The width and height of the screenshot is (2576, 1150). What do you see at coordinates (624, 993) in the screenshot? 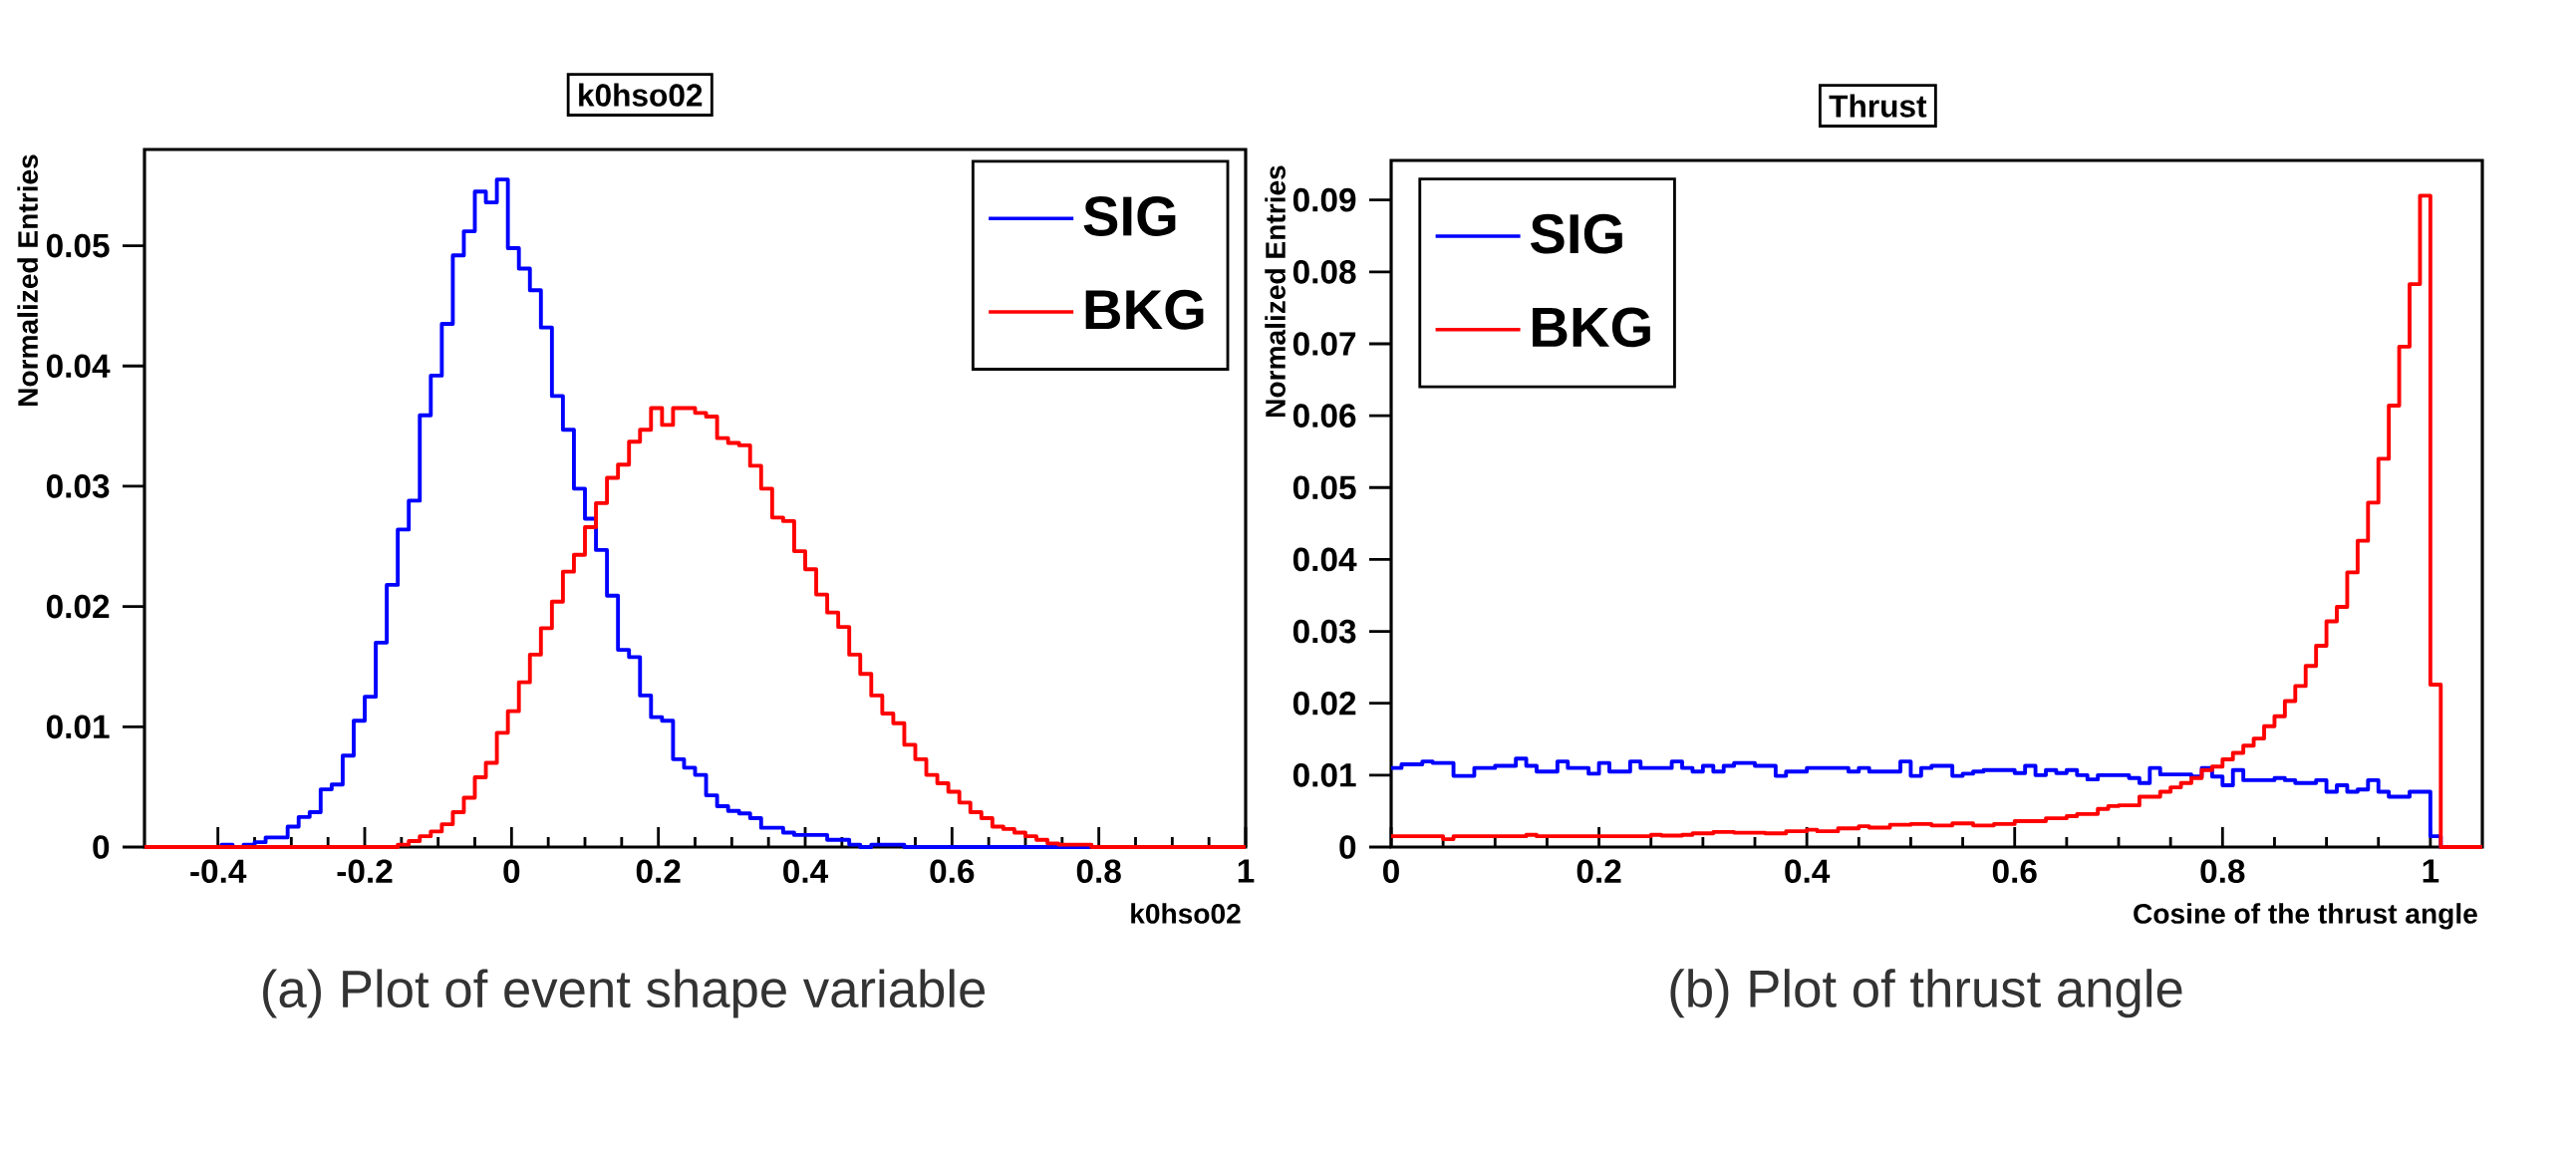
I see `text: (a) Plot of event shape variable` at bounding box center [624, 993].